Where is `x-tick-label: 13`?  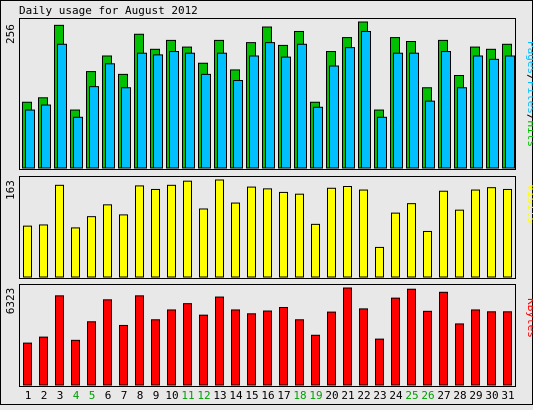
x-tick-label: 13 is located at coordinates (219, 395).